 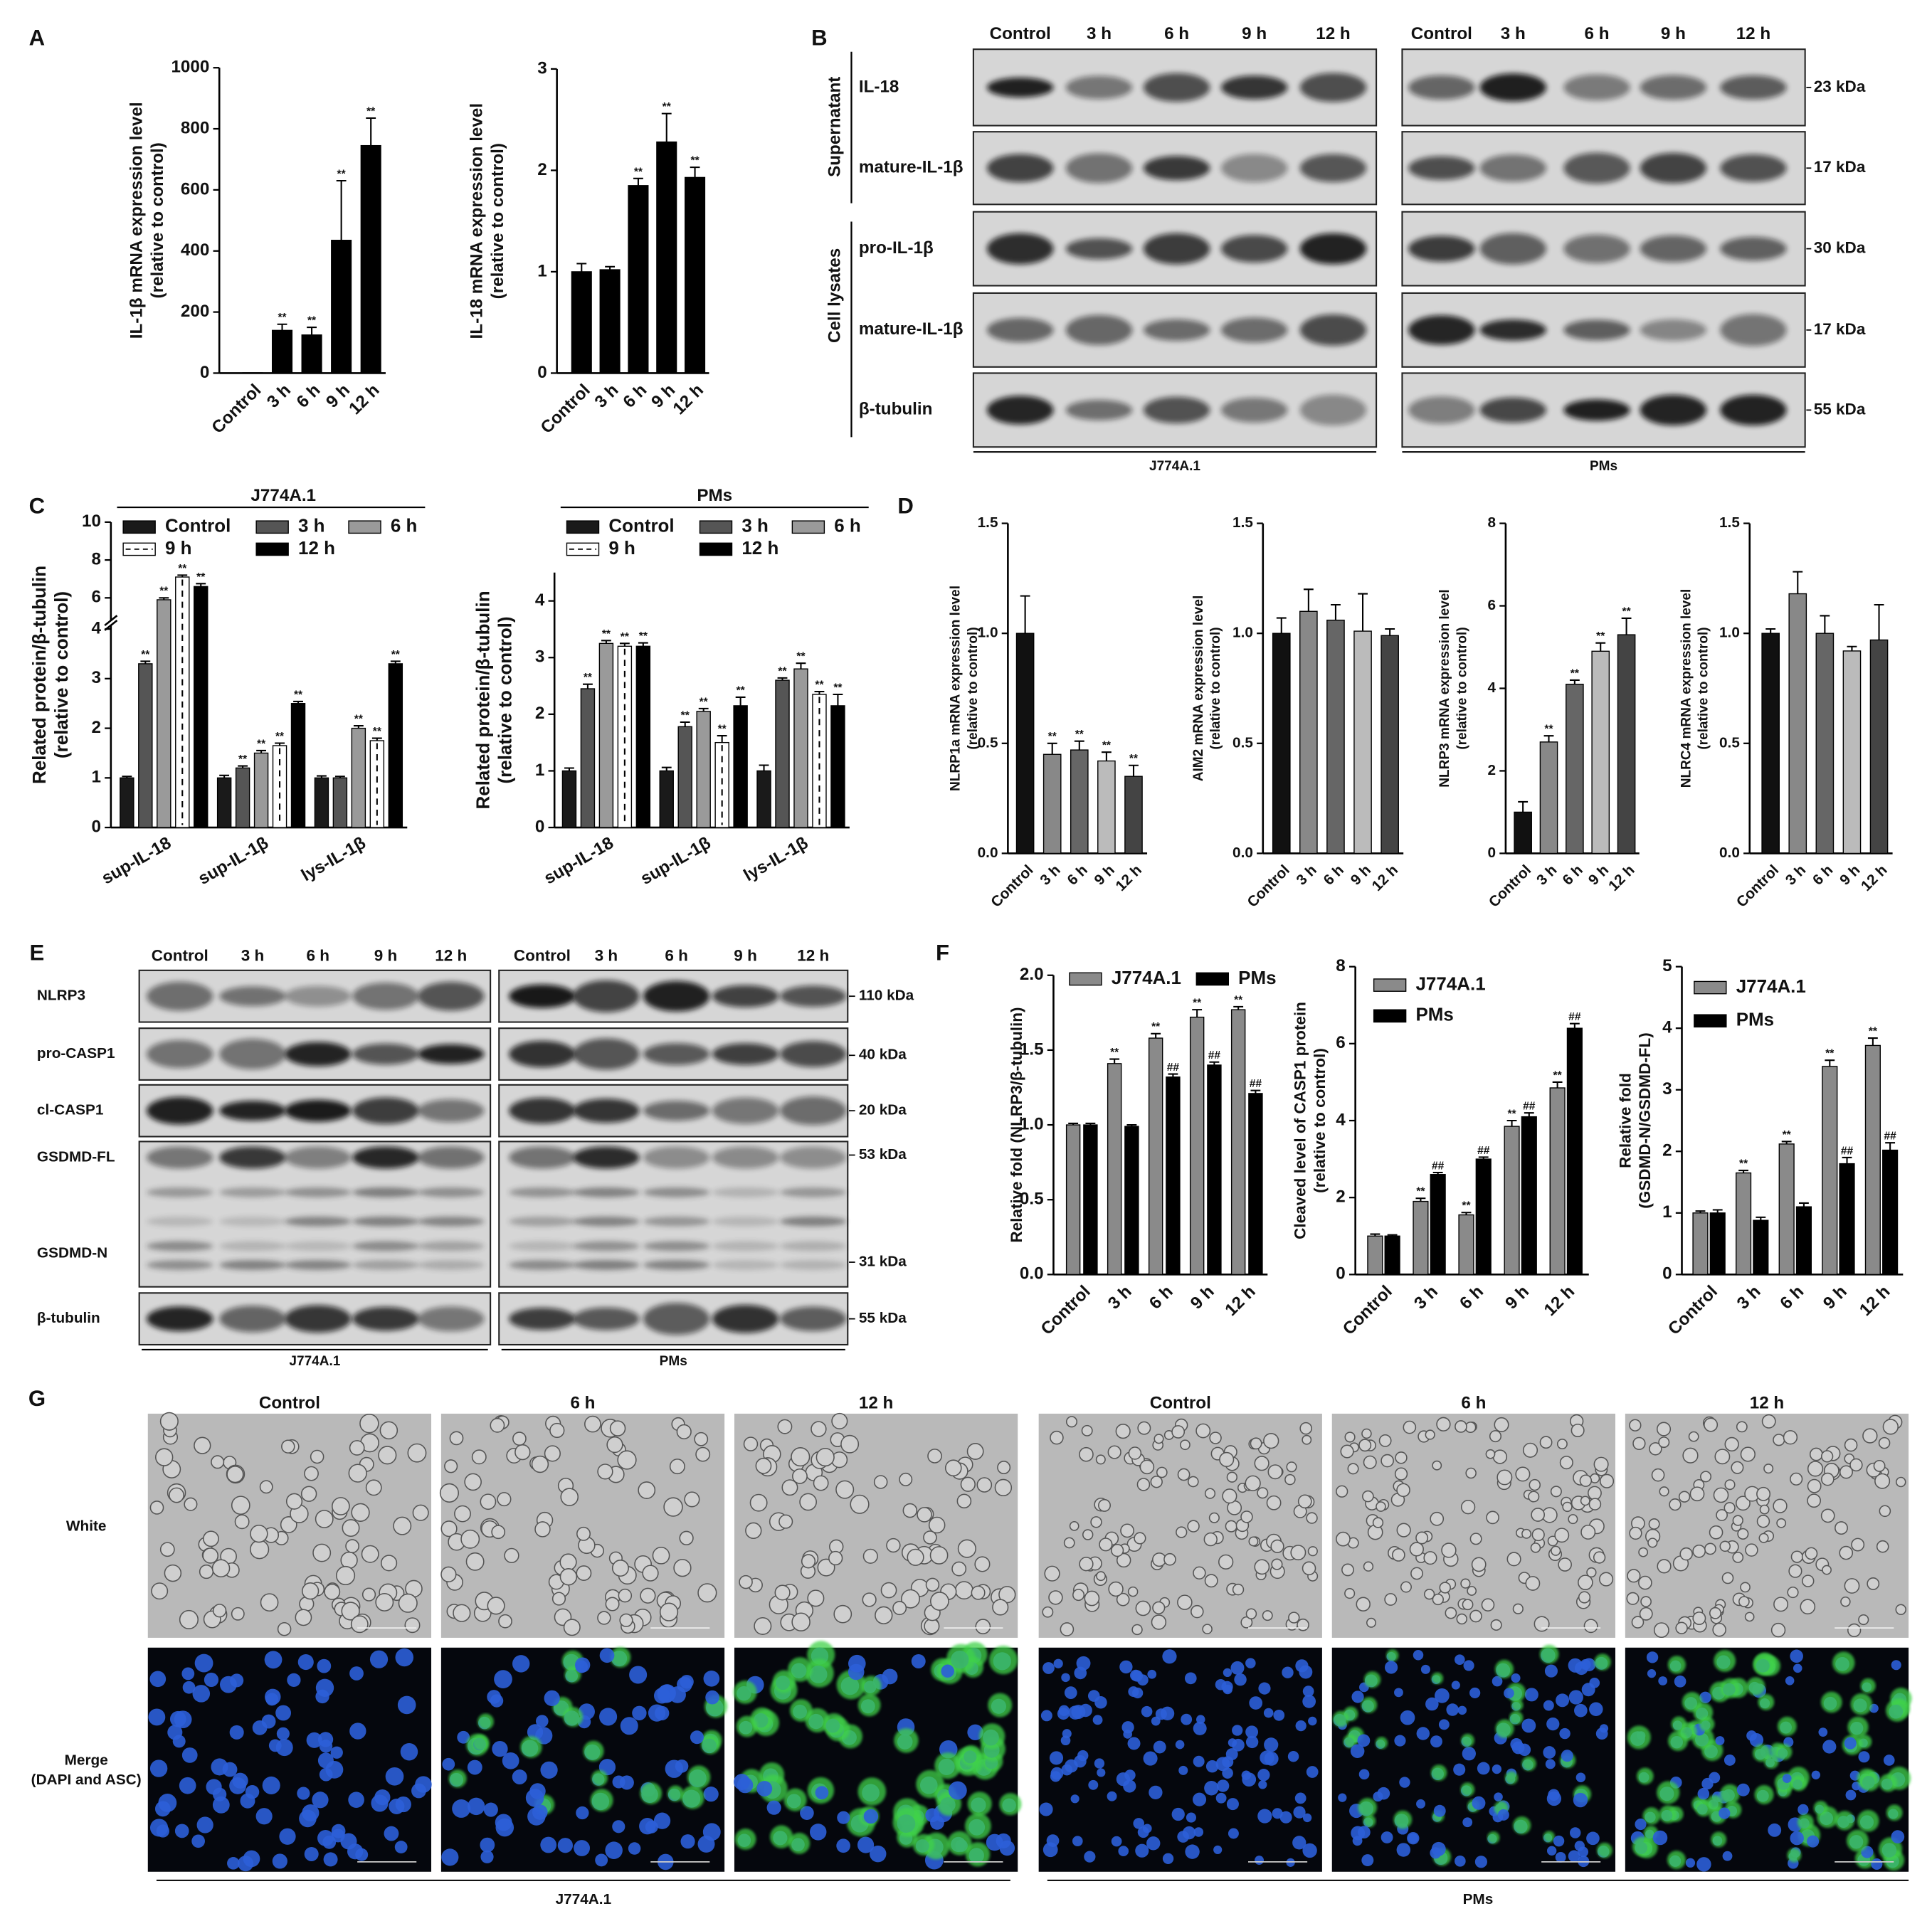 I want to click on legend-label: 12 h, so click(x=759, y=548).